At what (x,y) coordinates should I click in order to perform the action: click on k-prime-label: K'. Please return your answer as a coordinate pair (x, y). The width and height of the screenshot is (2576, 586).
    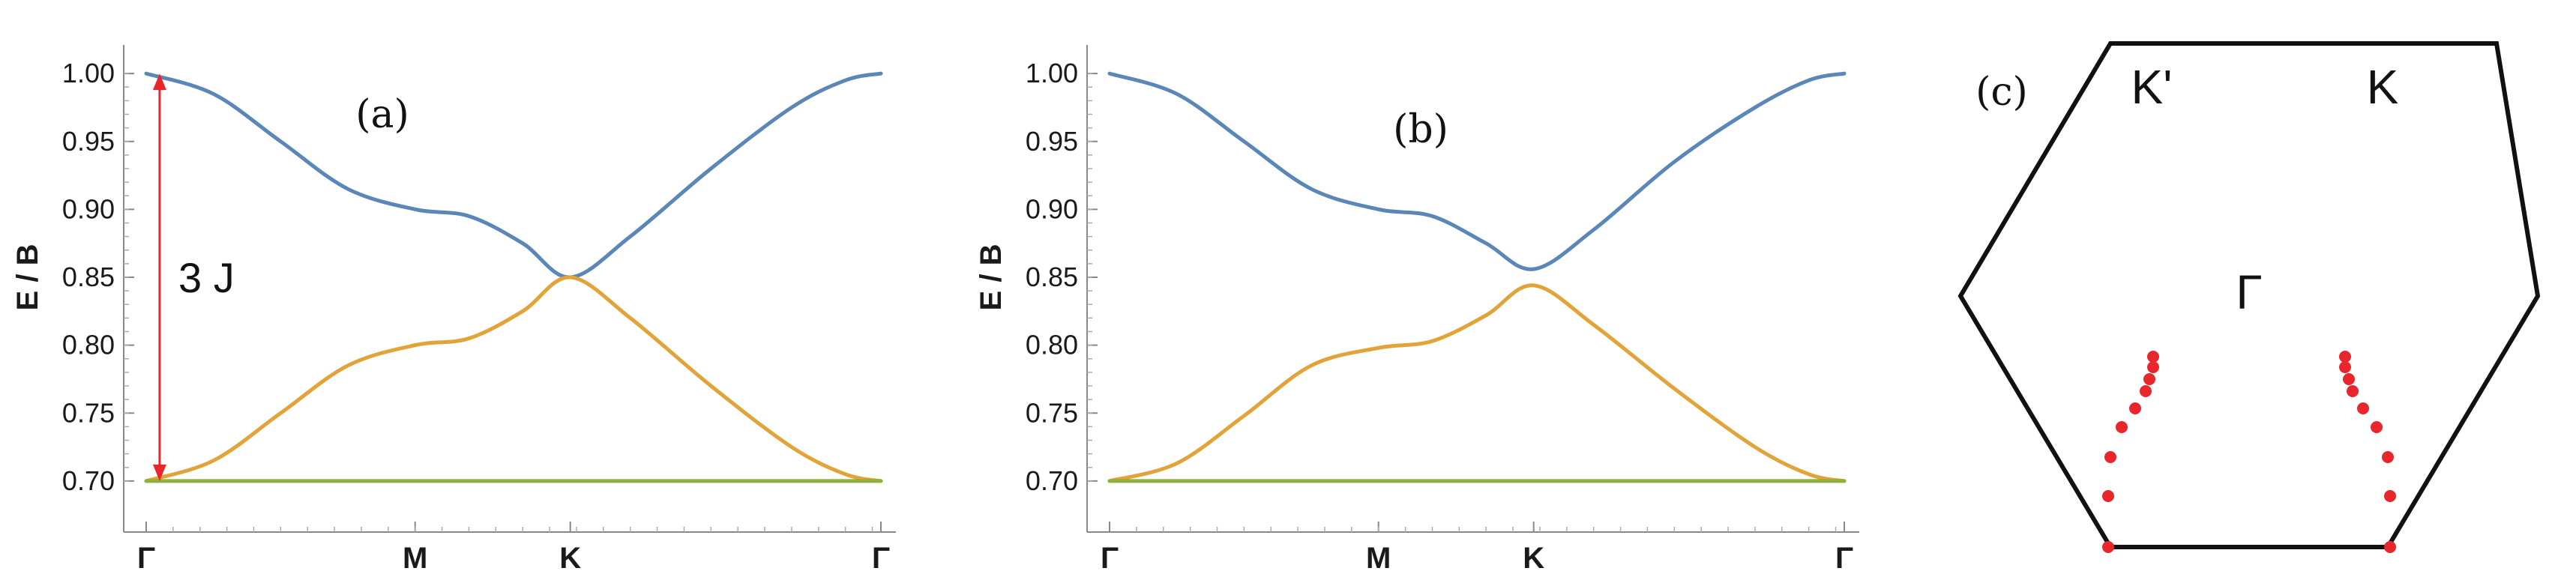
    Looking at the image, I should click on (2152, 87).